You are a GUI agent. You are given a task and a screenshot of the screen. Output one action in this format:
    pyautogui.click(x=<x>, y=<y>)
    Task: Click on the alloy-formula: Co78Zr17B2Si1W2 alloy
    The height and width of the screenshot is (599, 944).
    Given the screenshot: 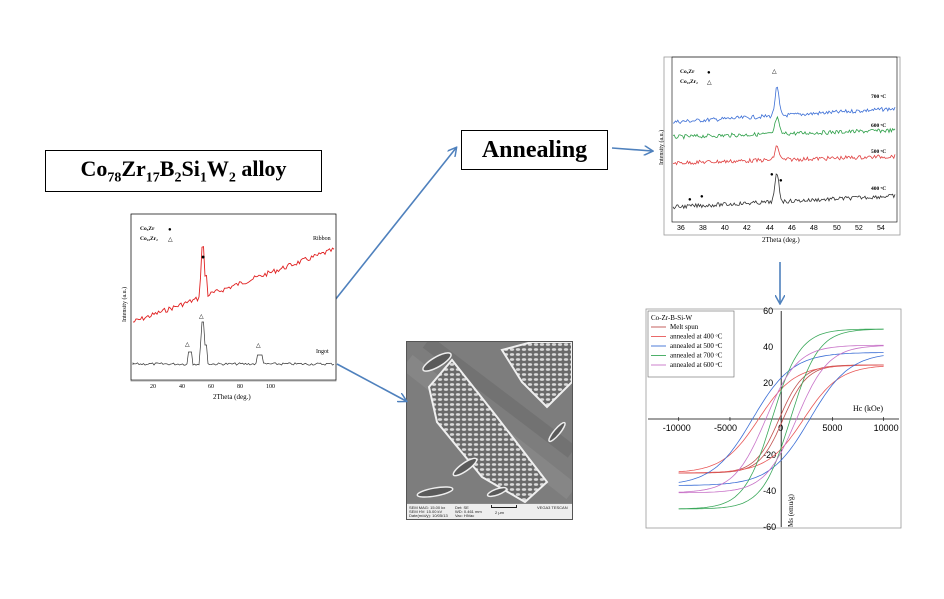 What is the action you would take?
    pyautogui.click(x=183, y=170)
    